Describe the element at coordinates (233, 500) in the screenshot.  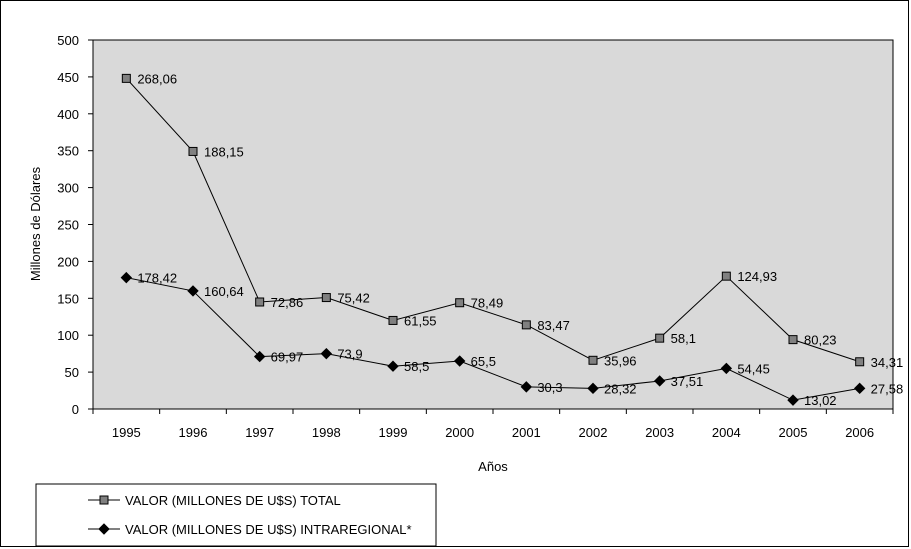
I see `legend-label: VALOR (MILLONES DE U$S) TOTAL` at that location.